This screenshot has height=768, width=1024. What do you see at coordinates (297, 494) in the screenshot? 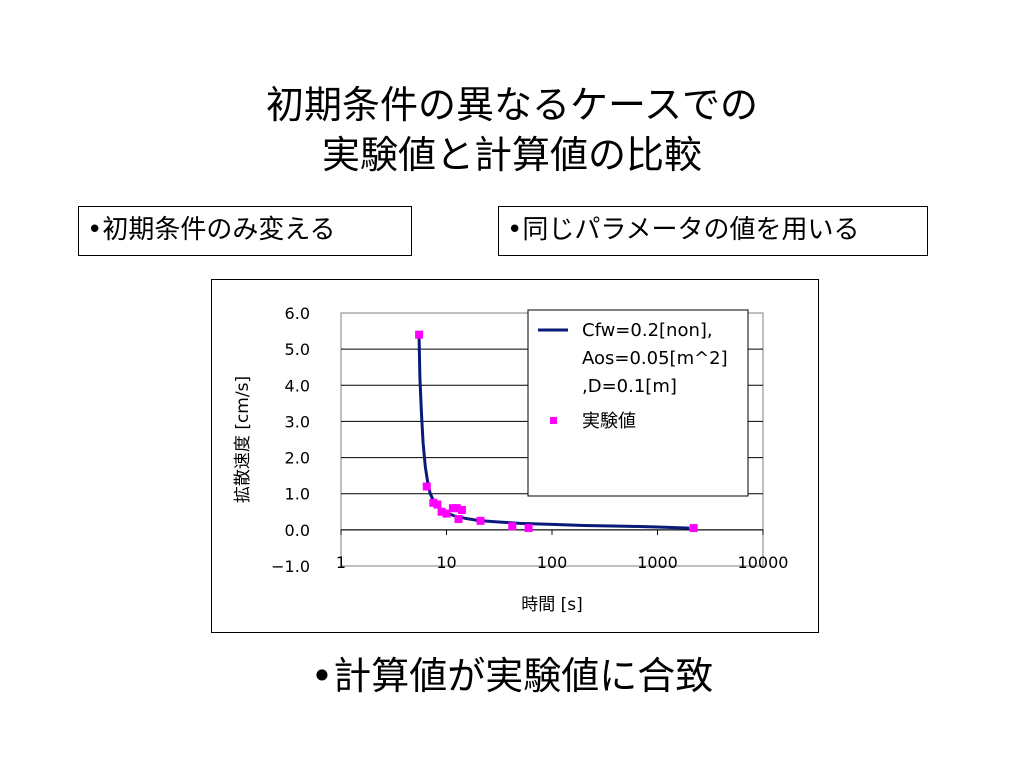
I see `y-tick-label: 1.0` at bounding box center [297, 494].